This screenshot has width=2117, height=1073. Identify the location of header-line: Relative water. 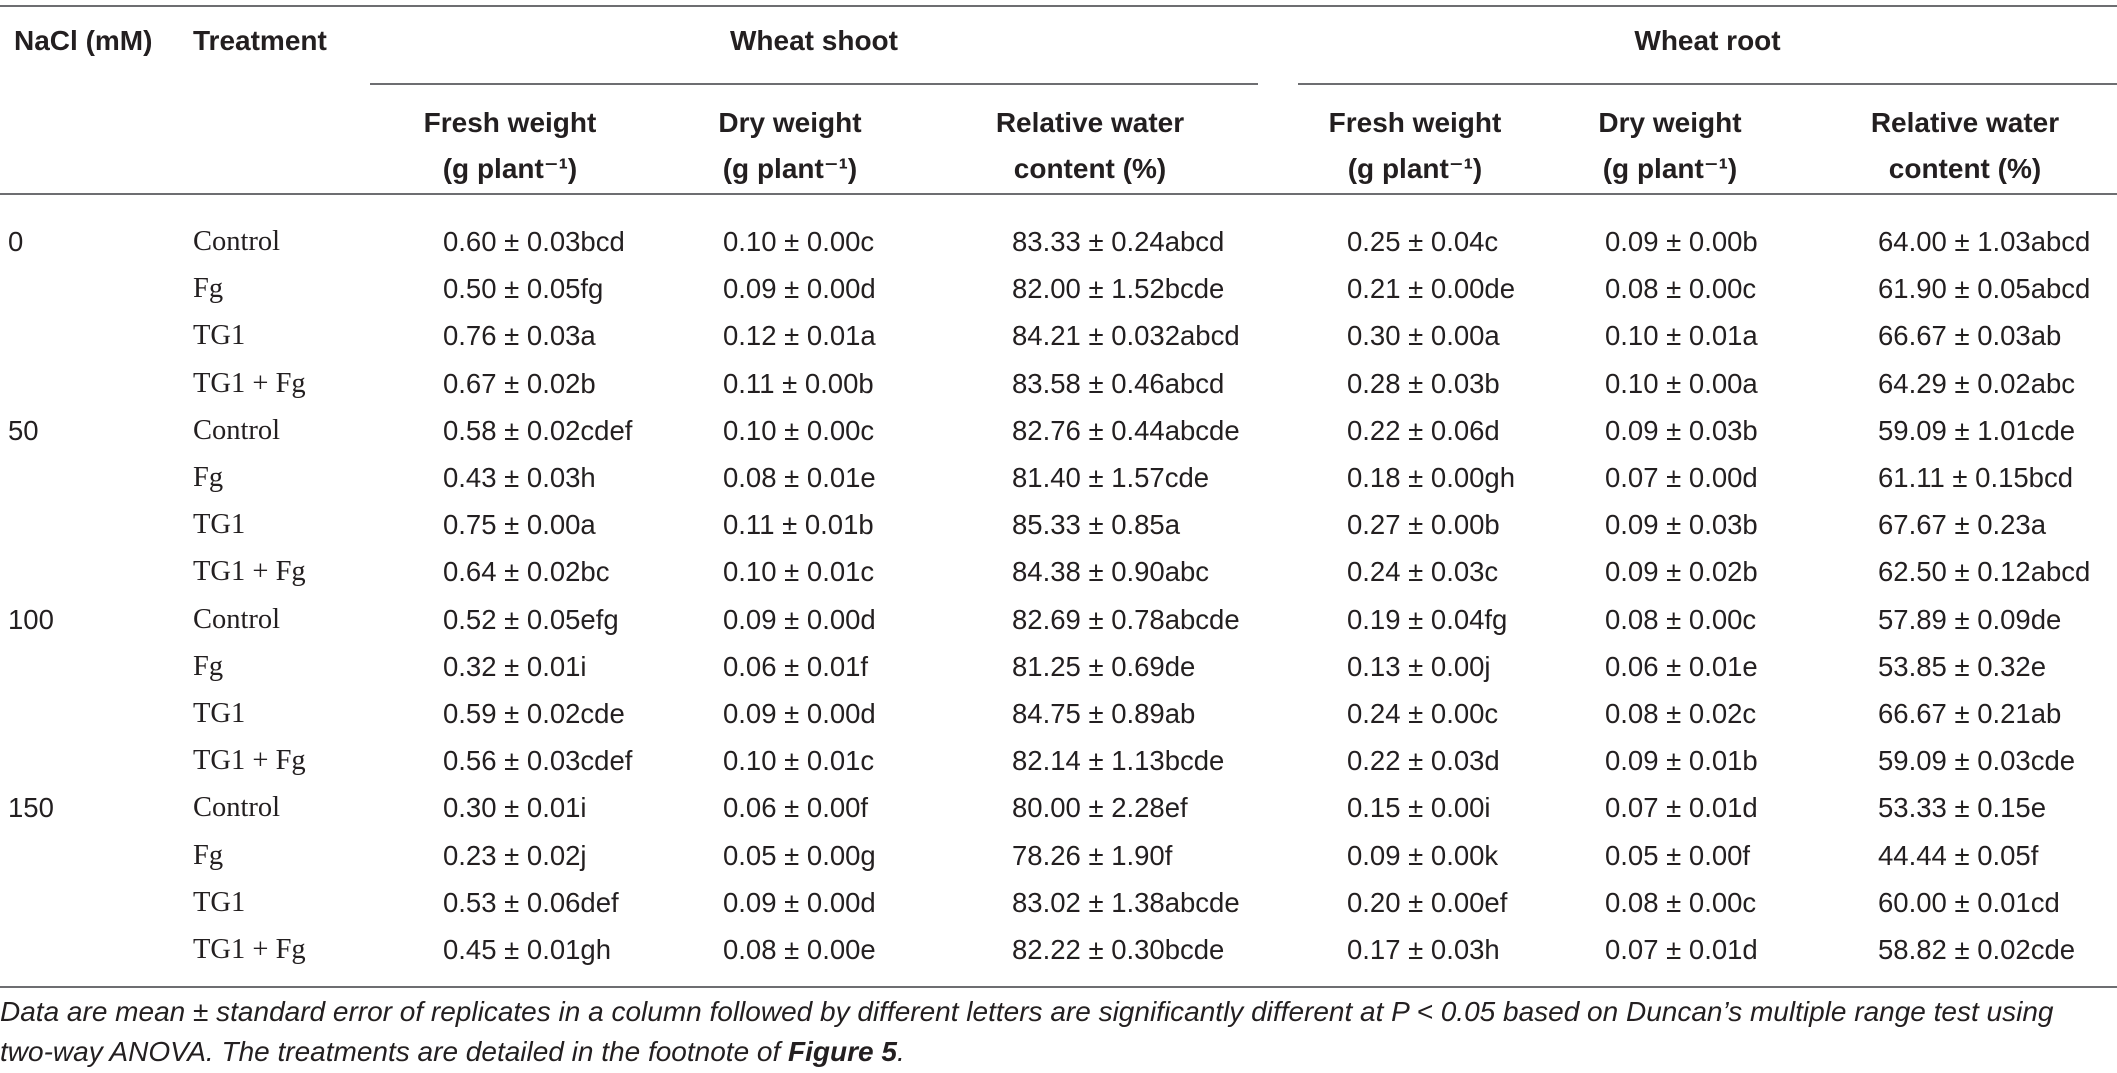
(1965, 122).